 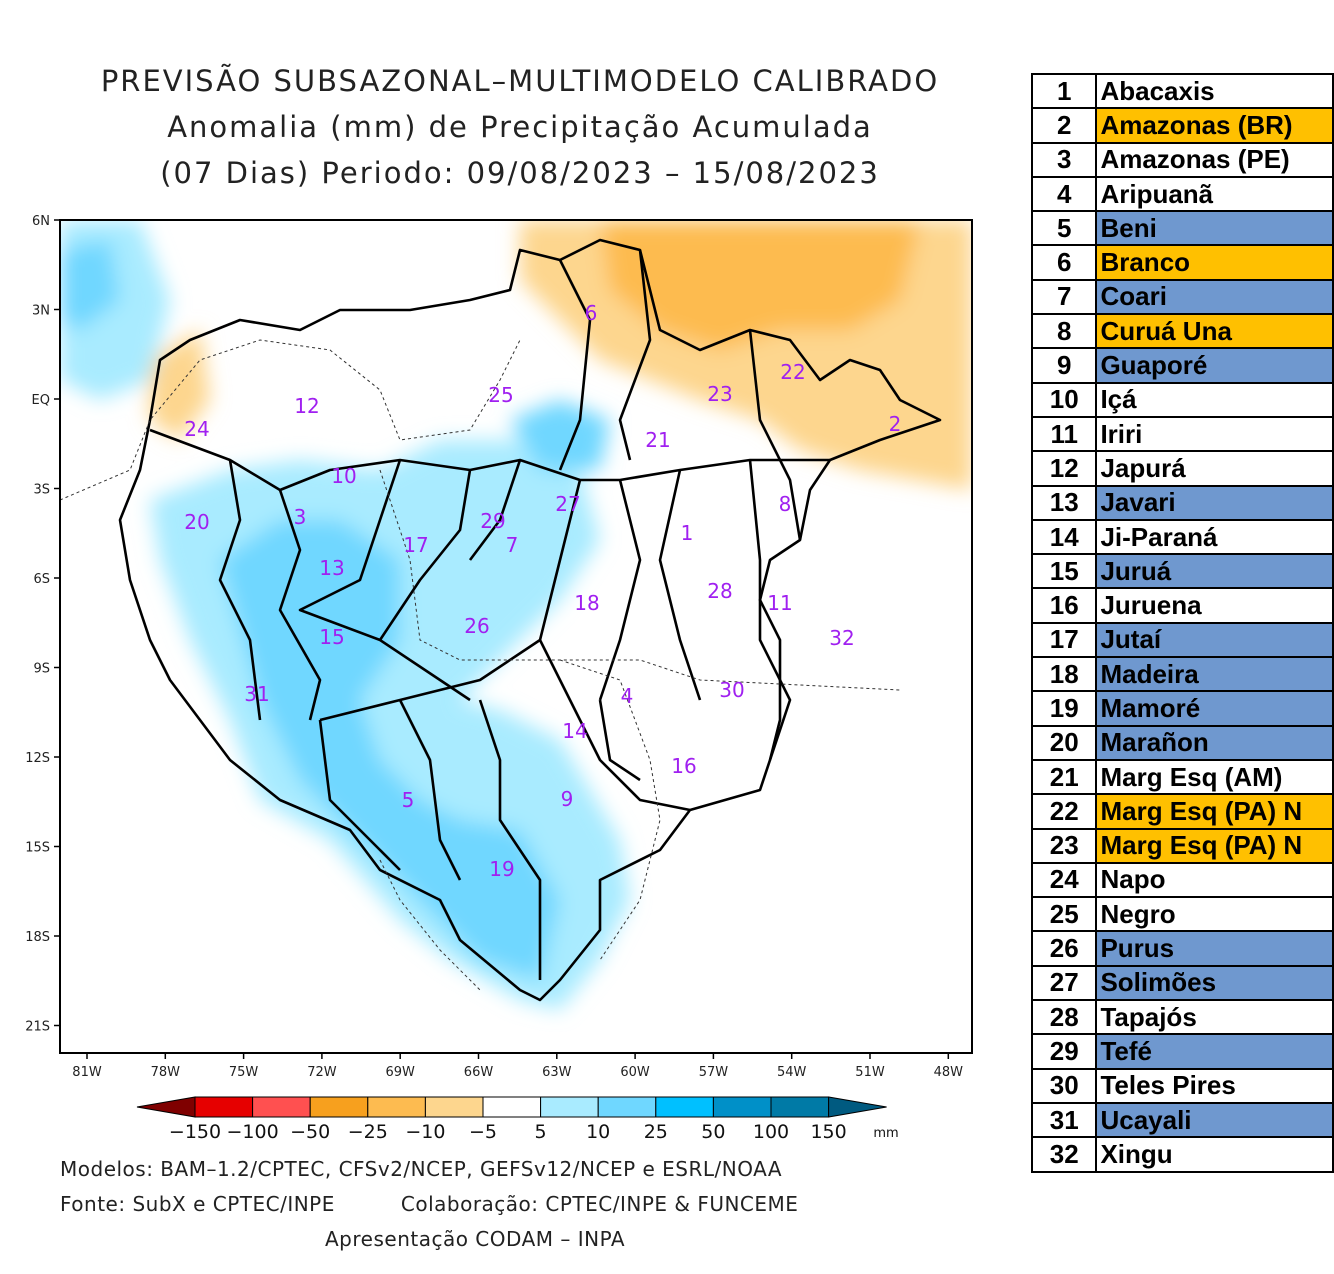 I want to click on basin-name: Marg Esq (PA) N, so click(x=1214, y=811).